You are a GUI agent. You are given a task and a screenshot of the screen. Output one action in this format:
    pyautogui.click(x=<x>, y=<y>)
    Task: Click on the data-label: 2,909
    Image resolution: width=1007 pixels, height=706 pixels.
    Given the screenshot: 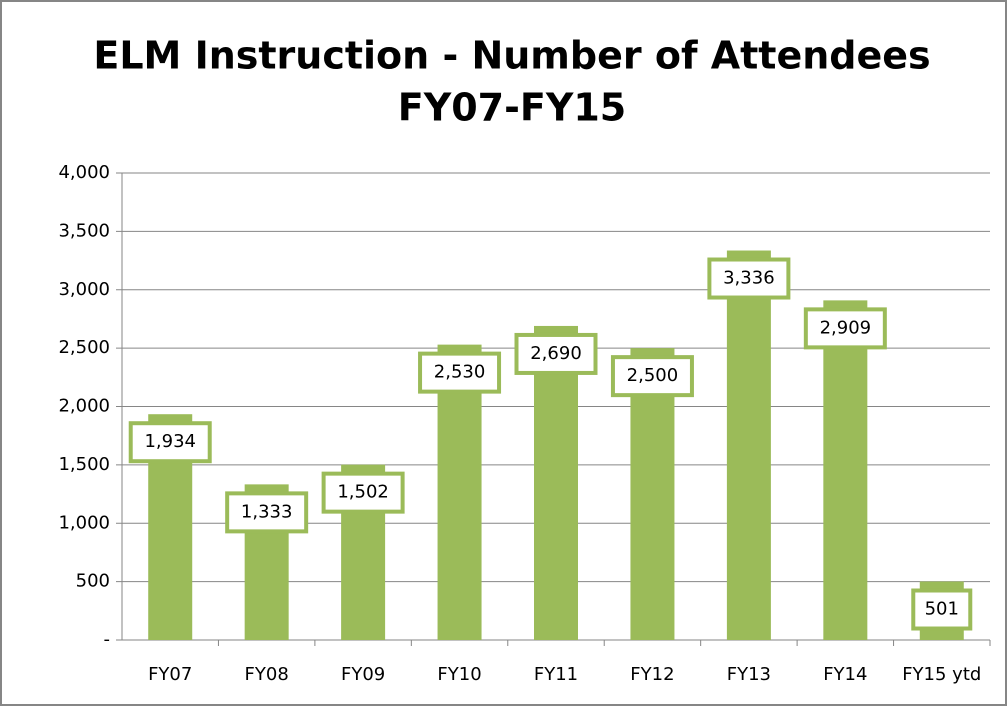 What is the action you would take?
    pyautogui.click(x=846, y=327)
    